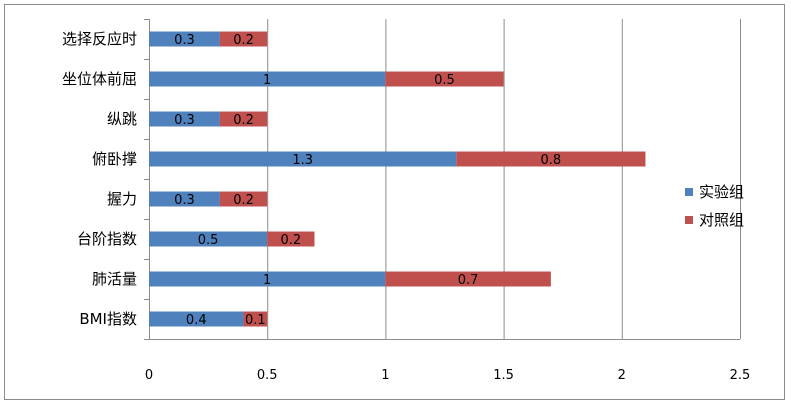  I want to click on data-label-control-3: 0.2, so click(243, 120).